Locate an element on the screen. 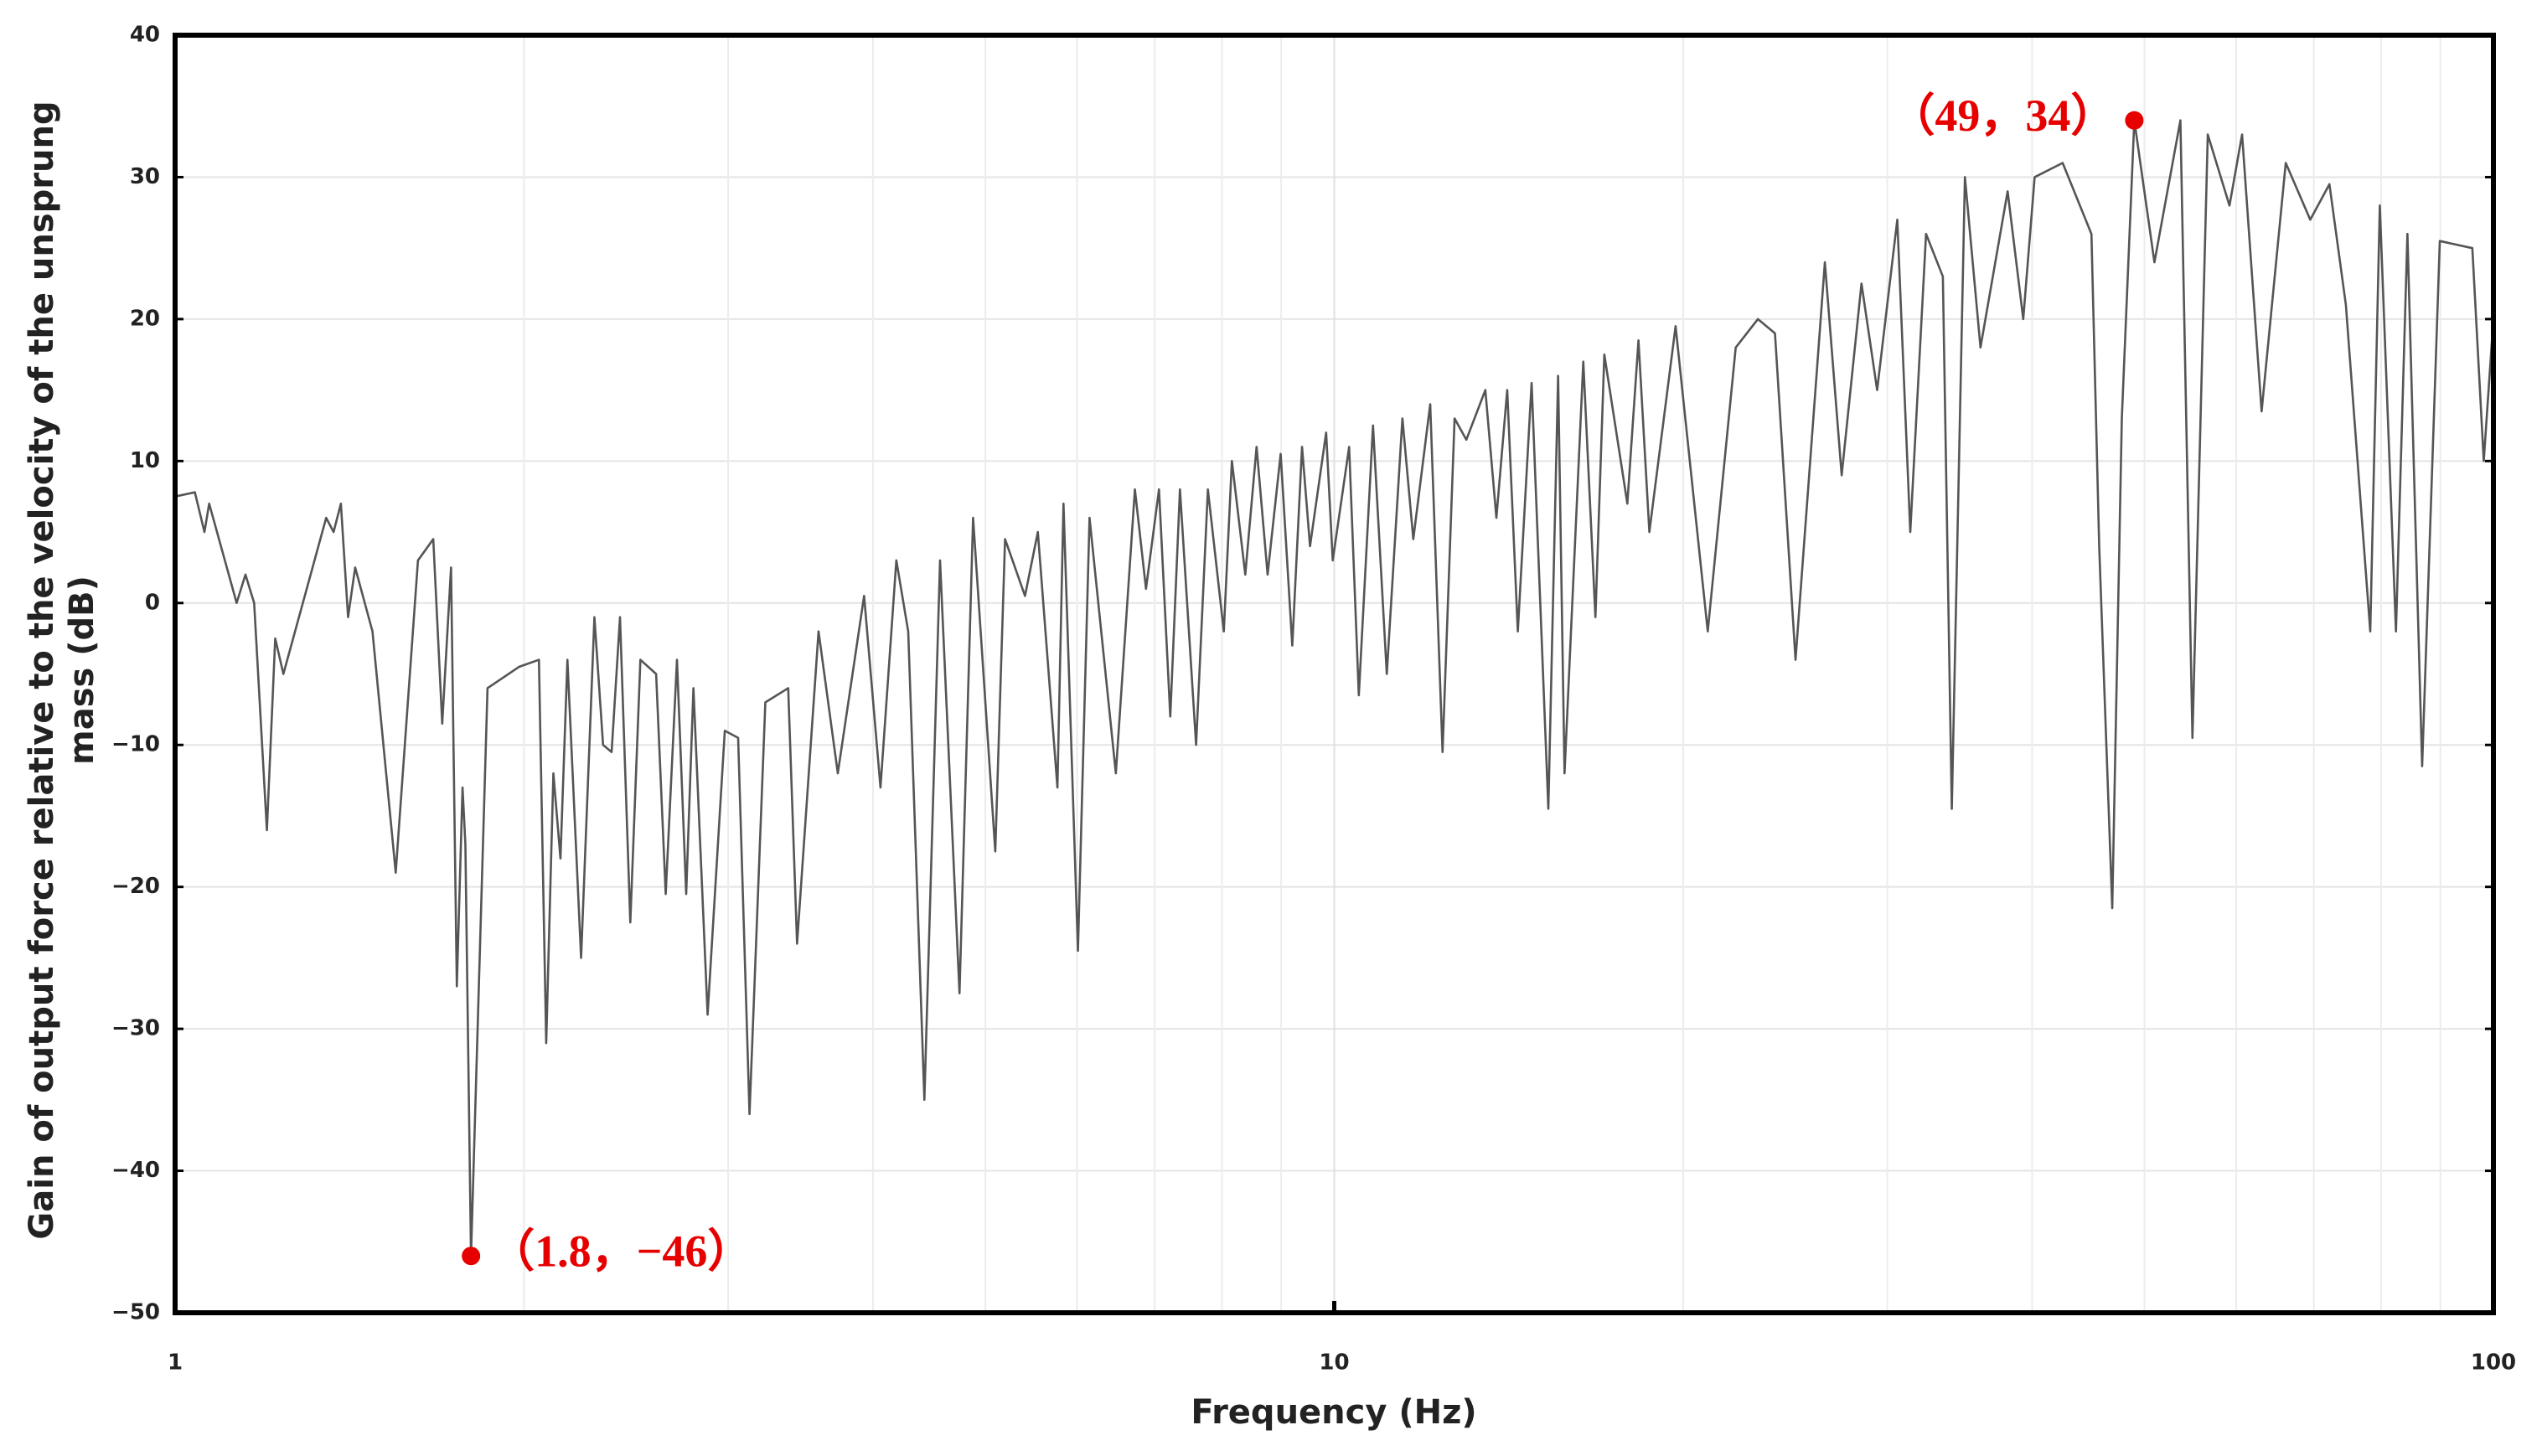 The image size is (2542, 1456). y-tick-label: 40 is located at coordinates (145, 35).